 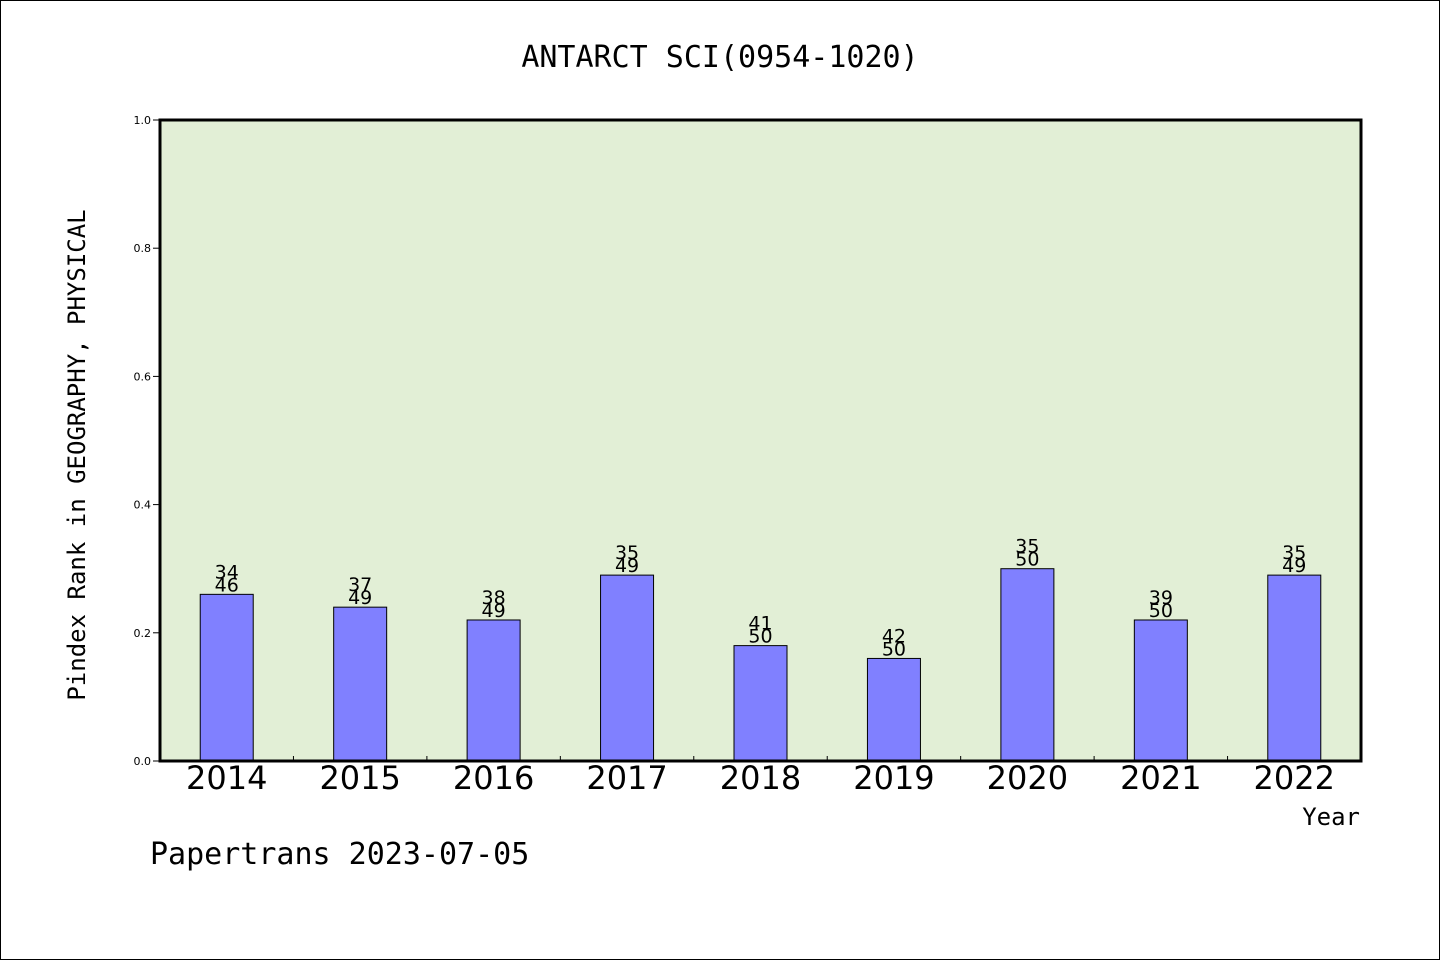 What do you see at coordinates (760, 624) in the screenshot?
I see `bar-rank-label-2018: 41` at bounding box center [760, 624].